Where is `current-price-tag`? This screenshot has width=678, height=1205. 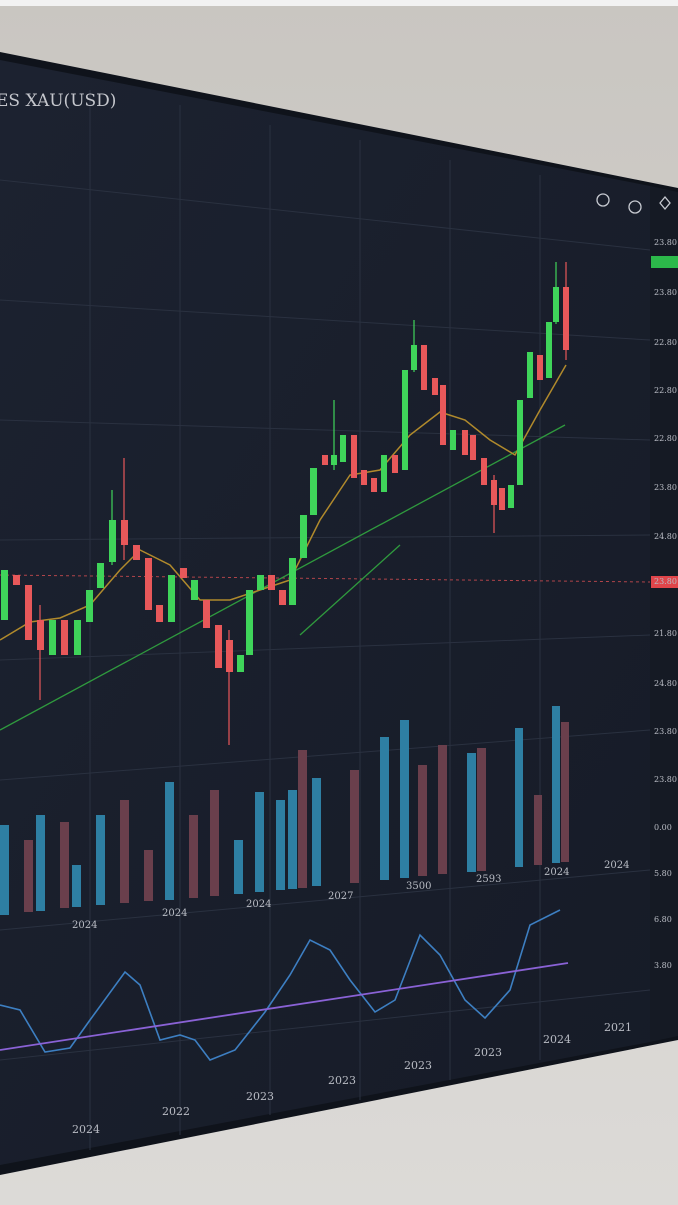
current-price-tag is located at coordinates (664, 582).